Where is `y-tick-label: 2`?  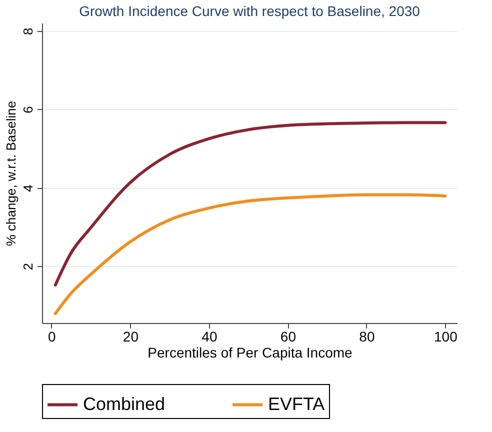 y-tick-label: 2 is located at coordinates (28, 266).